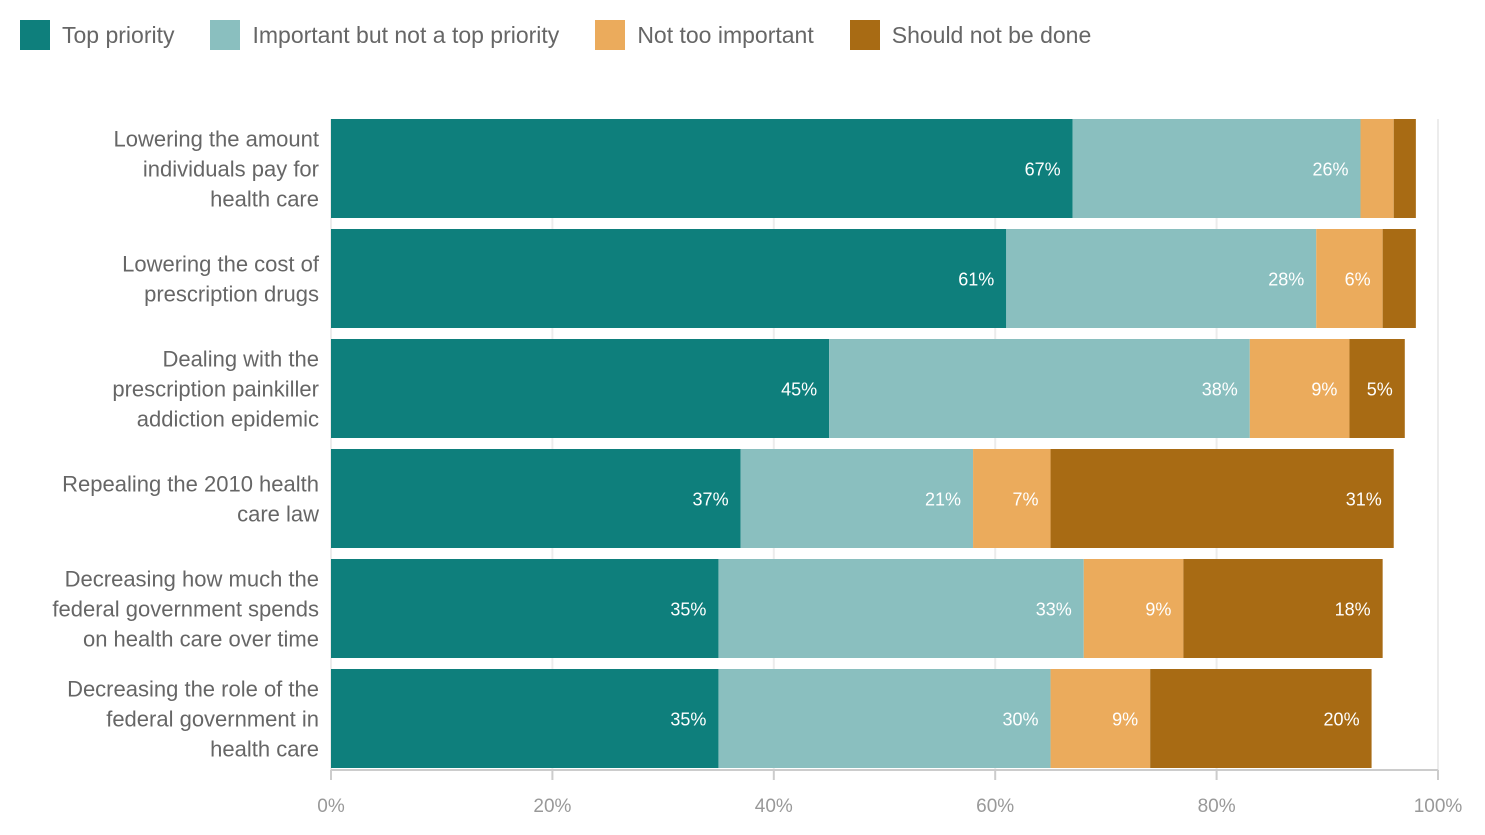 The height and width of the screenshot is (835, 1485). What do you see at coordinates (1364, 500) in the screenshot?
I see `data-label: 31%` at bounding box center [1364, 500].